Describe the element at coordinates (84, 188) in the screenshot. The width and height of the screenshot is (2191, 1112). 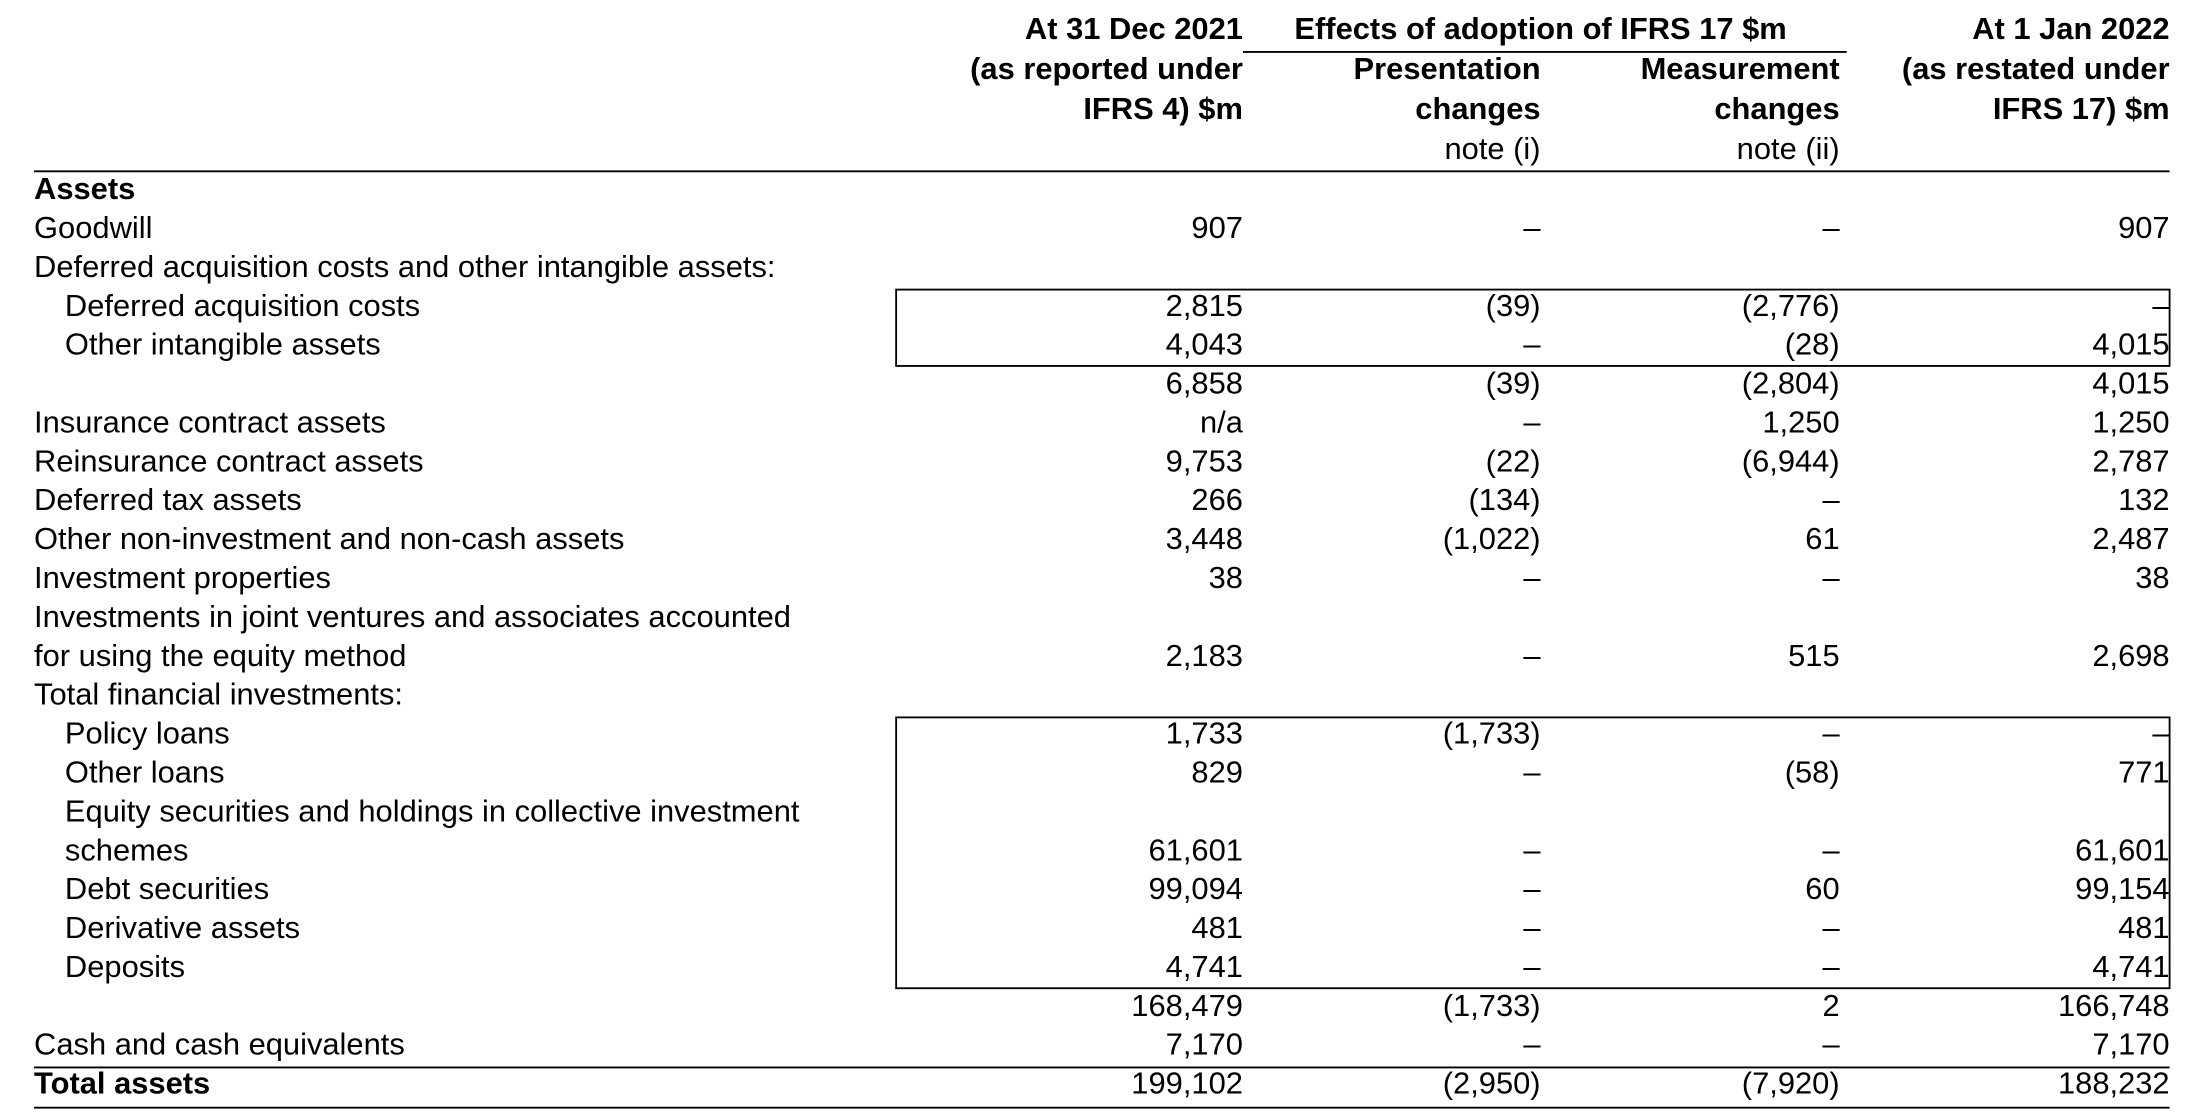
I see `row-label: Assets` at that location.